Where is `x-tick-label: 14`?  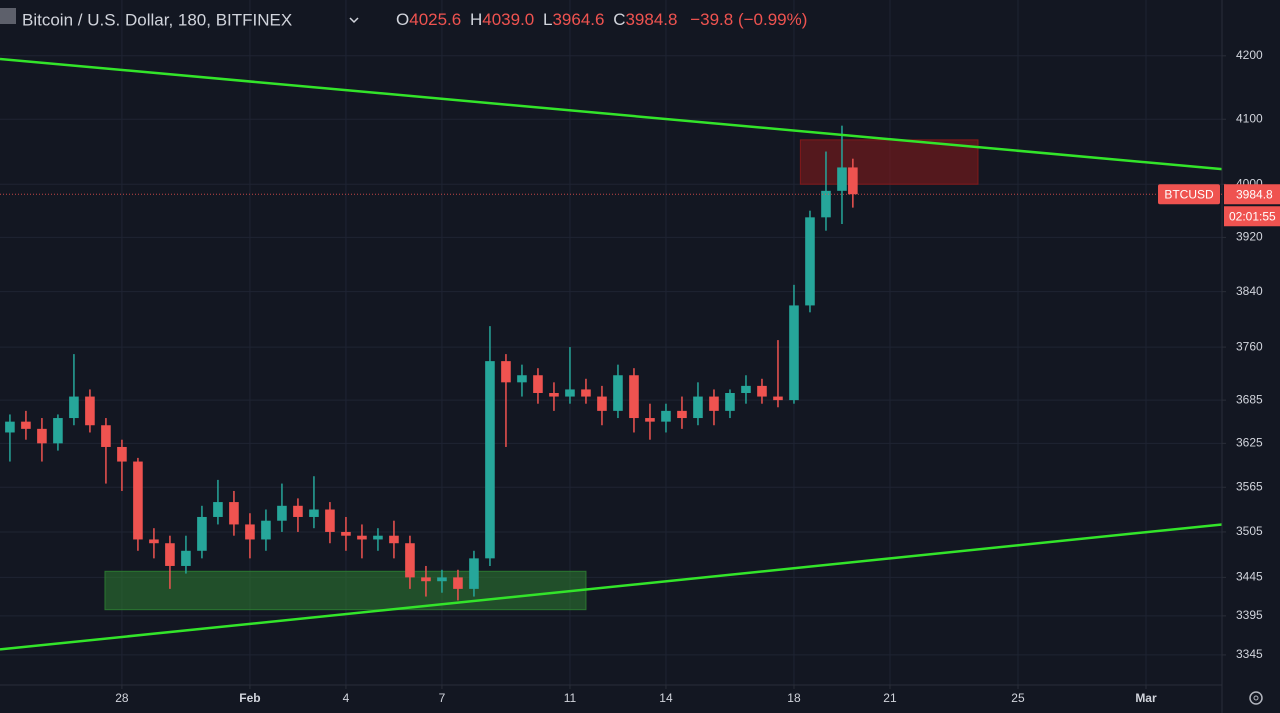 x-tick-label: 14 is located at coordinates (666, 698).